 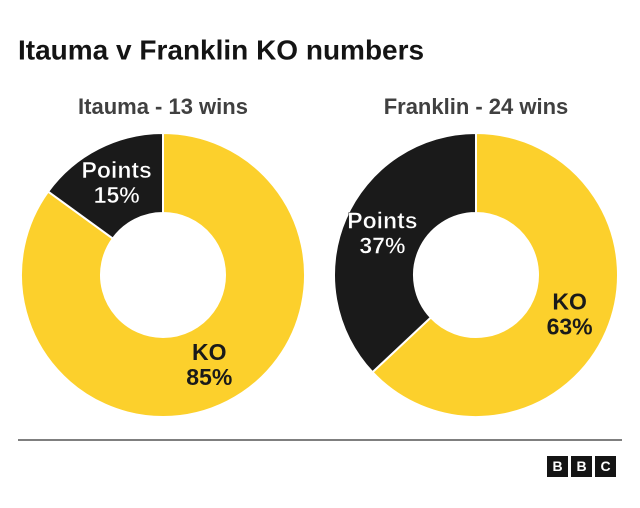 What do you see at coordinates (221, 49) in the screenshot?
I see `title: Itauma v Franklin KO numbers` at bounding box center [221, 49].